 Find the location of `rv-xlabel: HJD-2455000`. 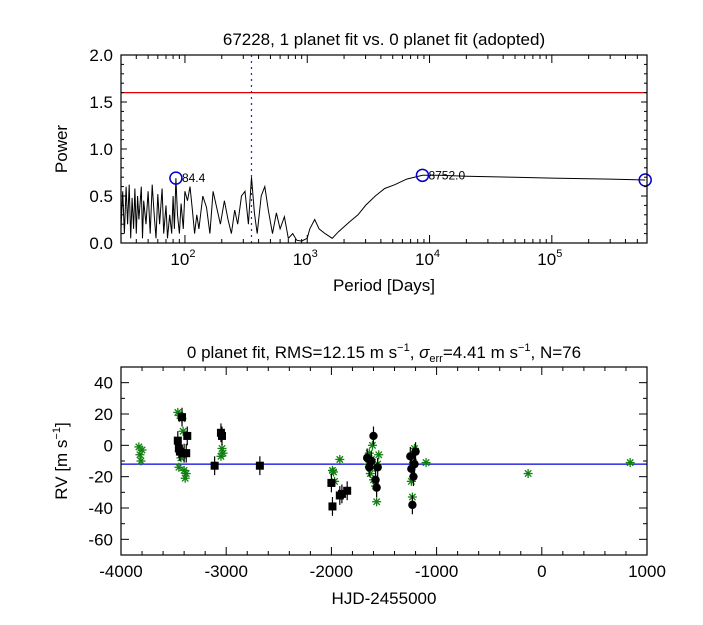

rv-xlabel: HJD-2455000 is located at coordinates (384, 598).